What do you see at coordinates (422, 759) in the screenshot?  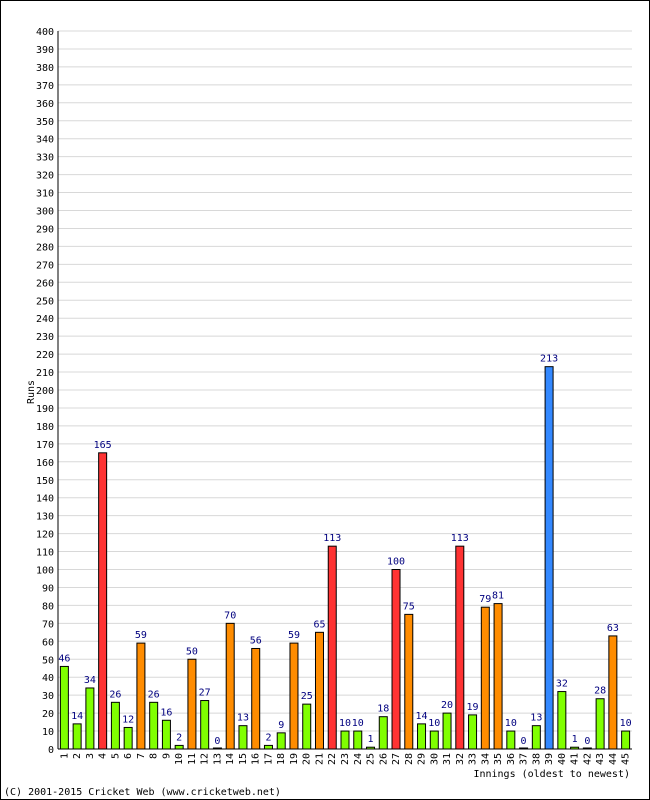 I see `x-tick-label: 29` at bounding box center [422, 759].